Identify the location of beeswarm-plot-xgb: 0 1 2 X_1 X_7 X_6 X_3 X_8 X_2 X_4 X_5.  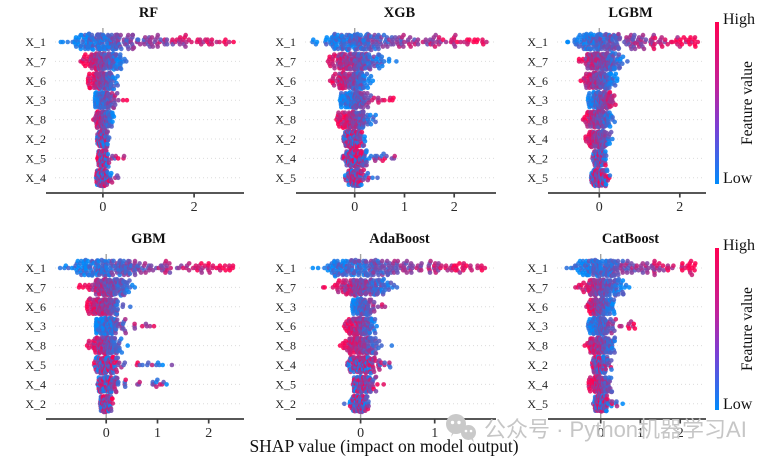
(385, 121).